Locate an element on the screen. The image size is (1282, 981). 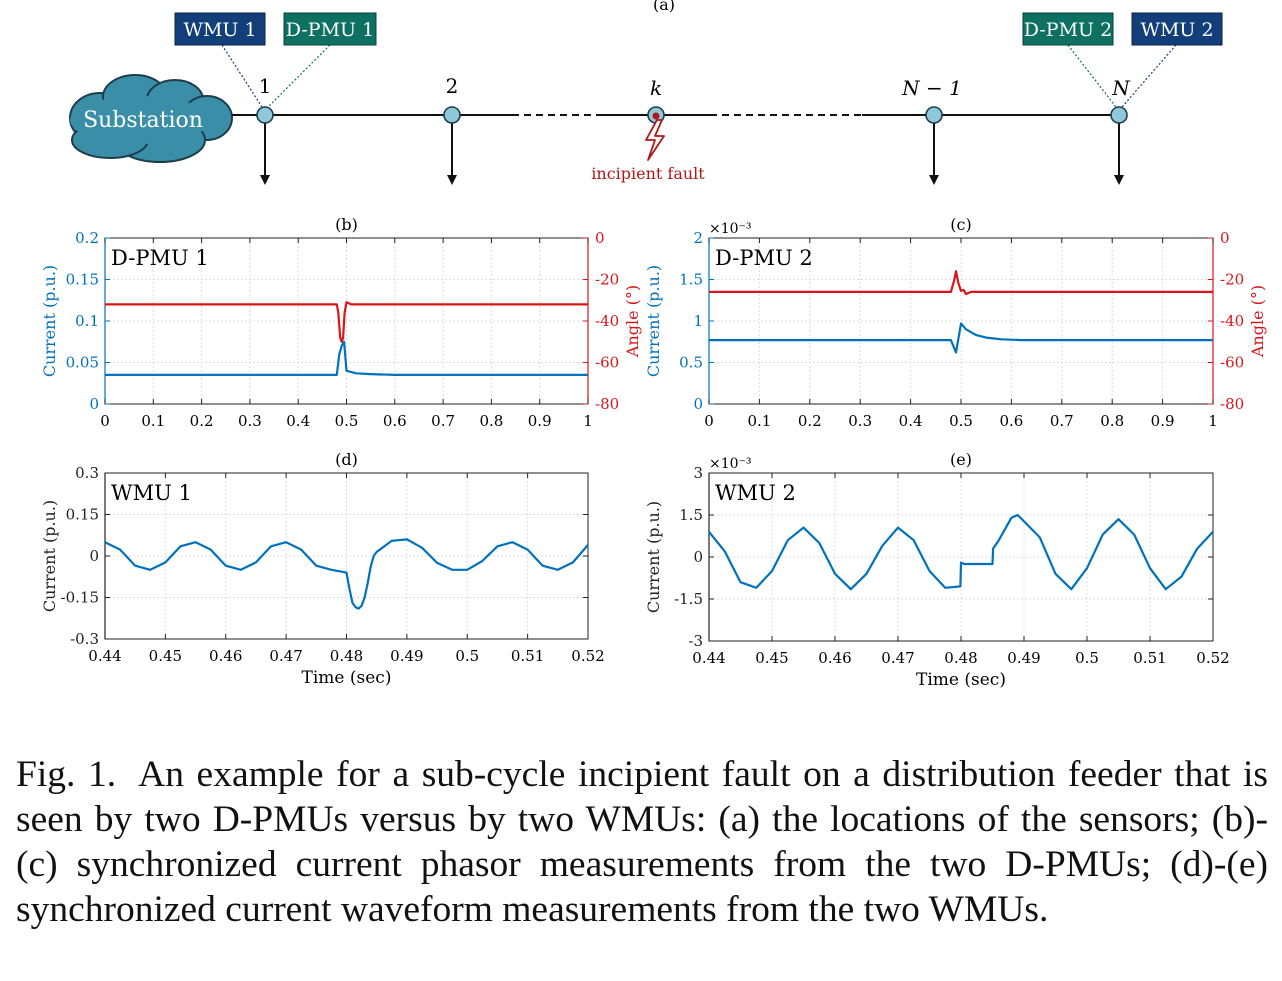
substation-cloud: Substation is located at coordinates (151, 118).